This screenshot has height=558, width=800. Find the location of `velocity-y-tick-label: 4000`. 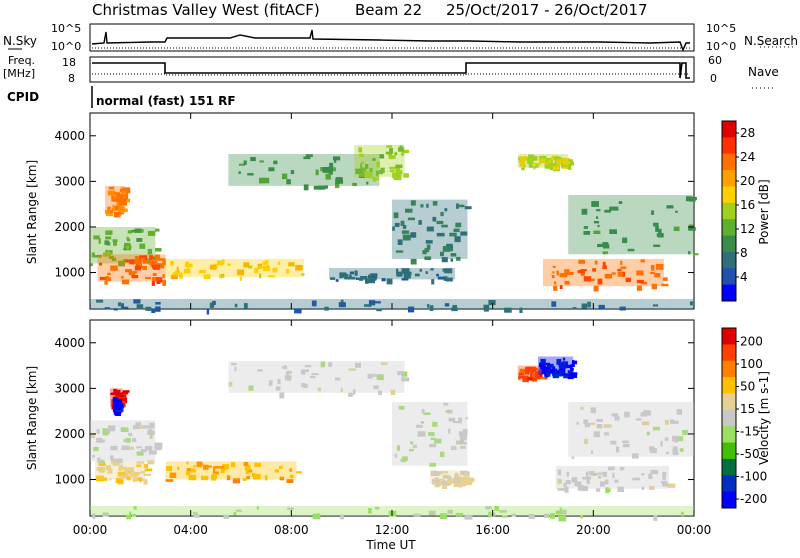

velocity-y-tick-label: 4000 is located at coordinates (69, 343).